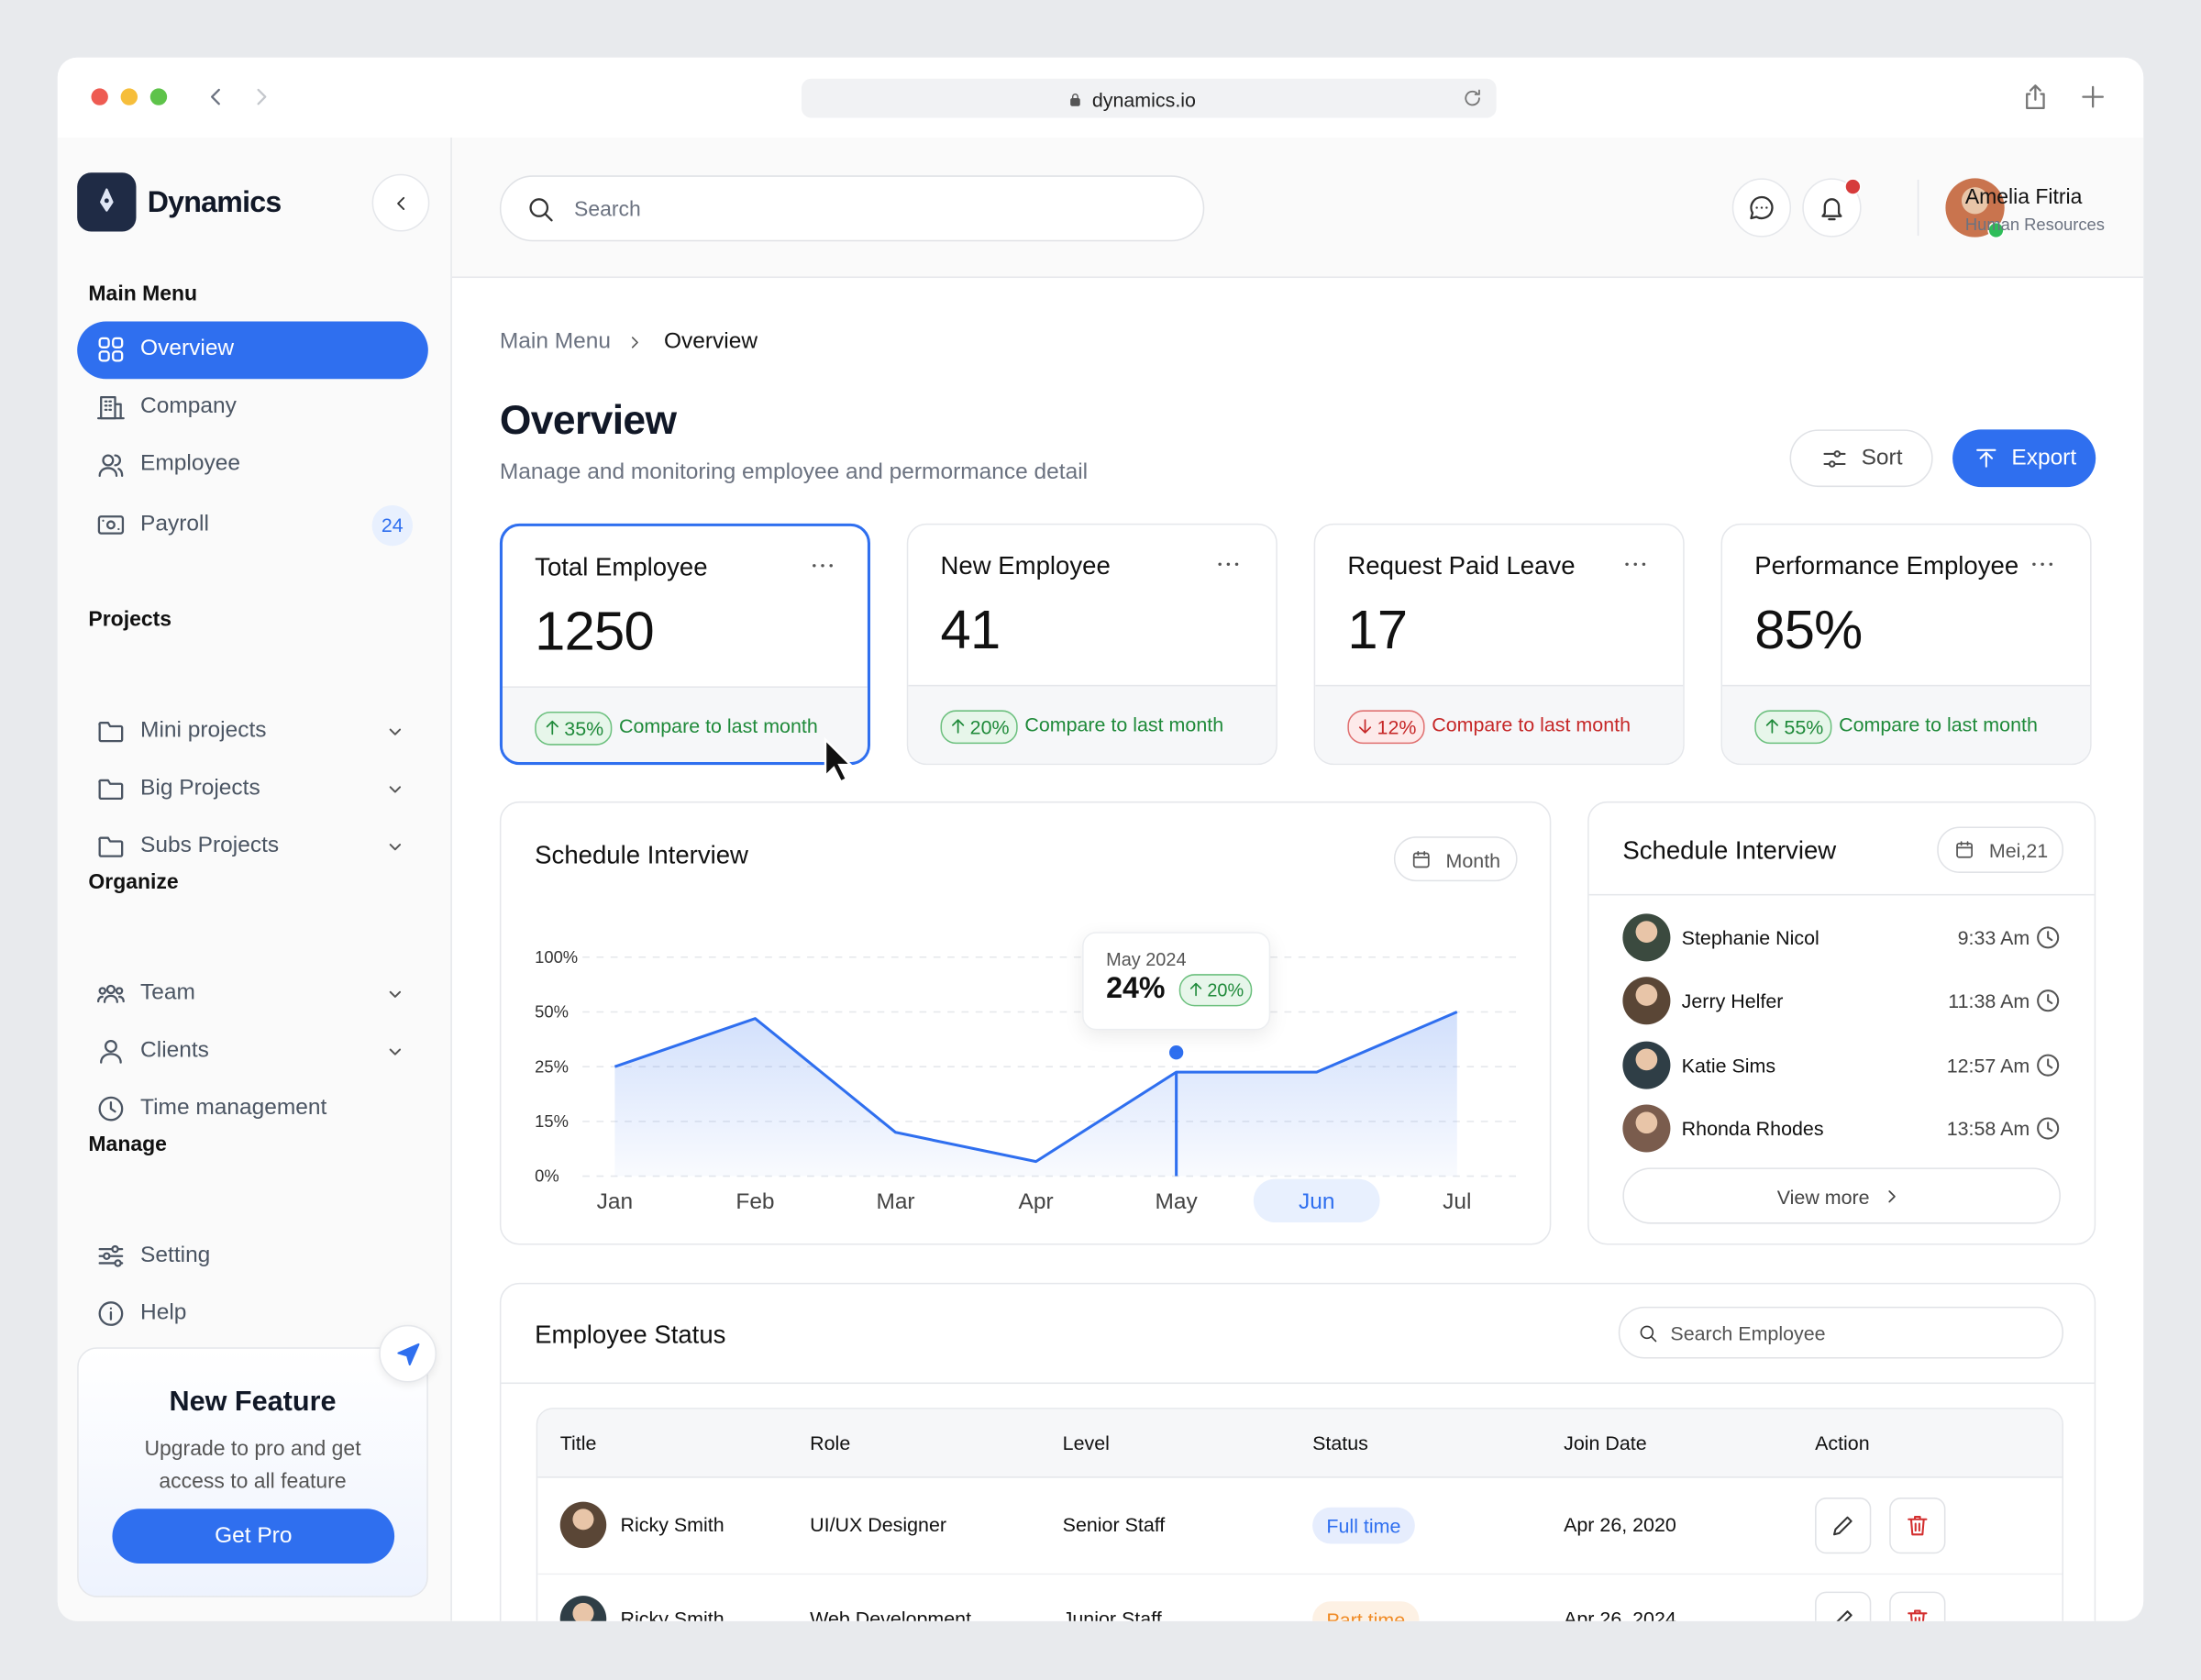  I want to click on column-header: Action, so click(1843, 1442).